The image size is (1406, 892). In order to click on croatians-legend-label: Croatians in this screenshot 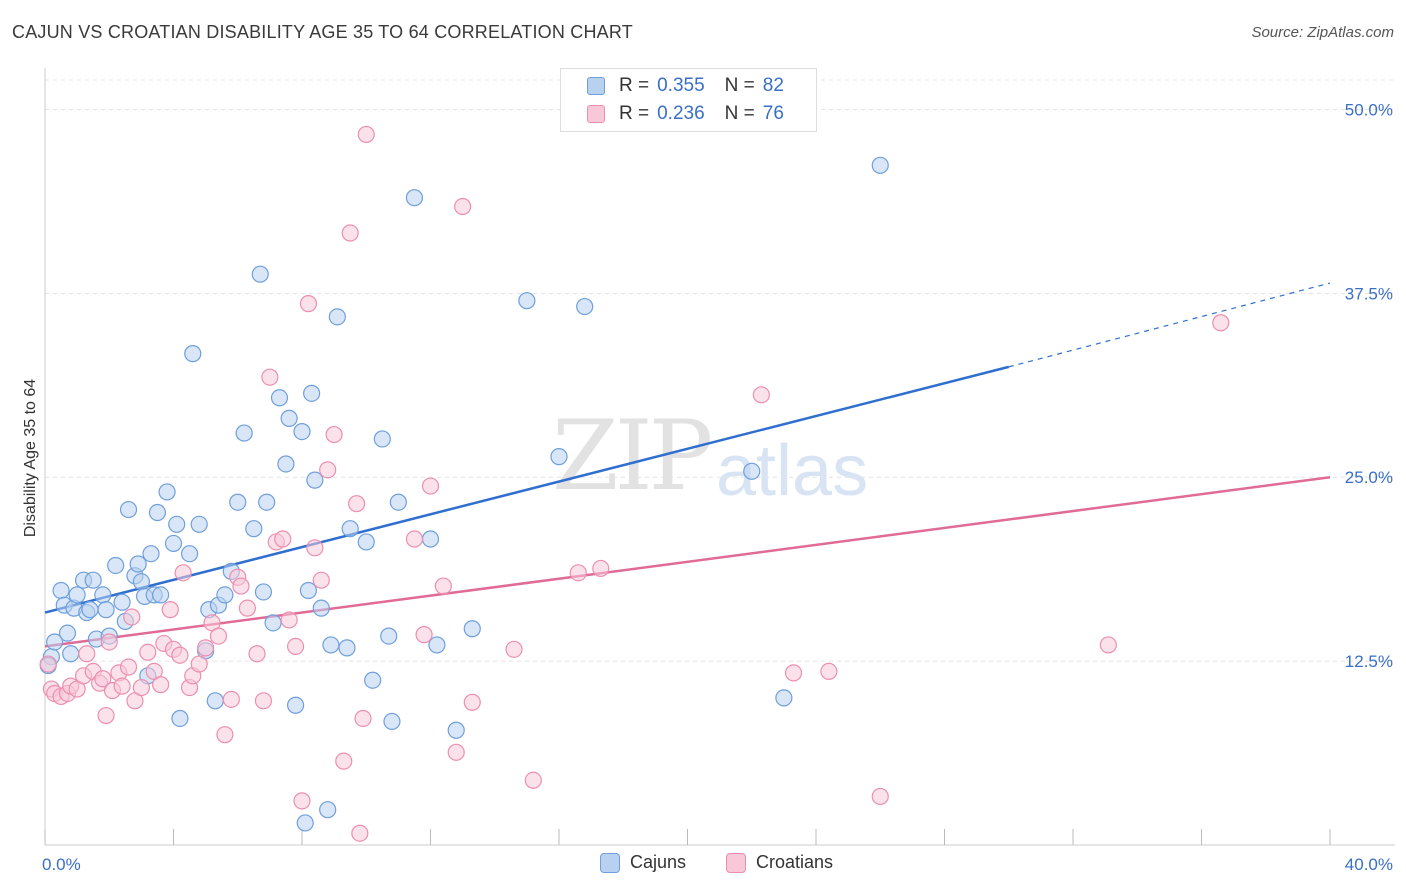, I will do `click(795, 862)`.